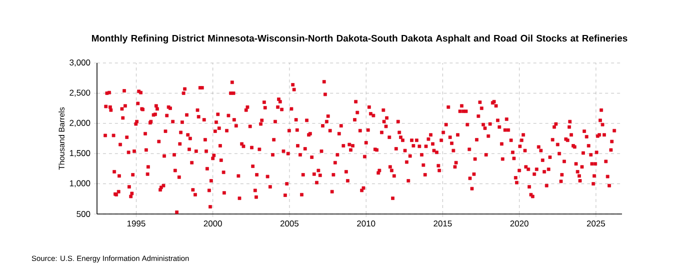  I want to click on y-tick-label: 3,000, so click(80, 63).